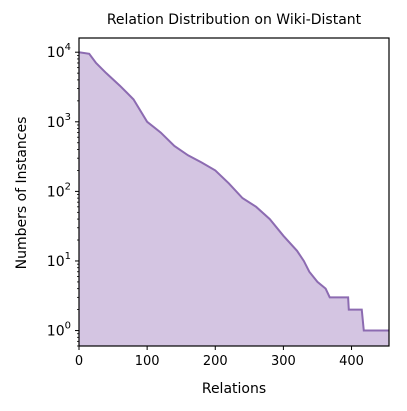 The image size is (407, 411). I want to click on x-tick-label: 400, so click(351, 361).